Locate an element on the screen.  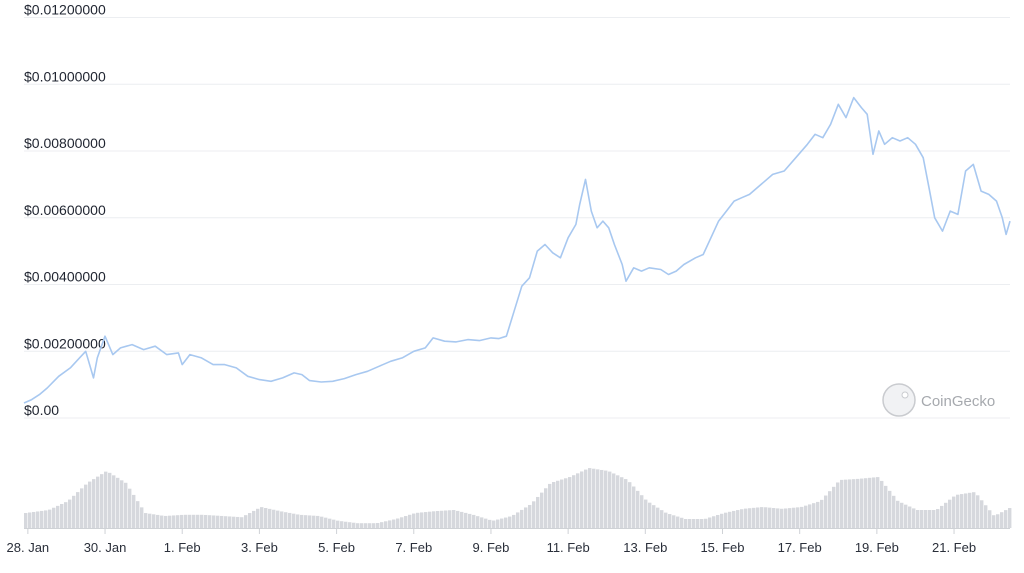
x-tick-label: 17. Feb is located at coordinates (800, 547).